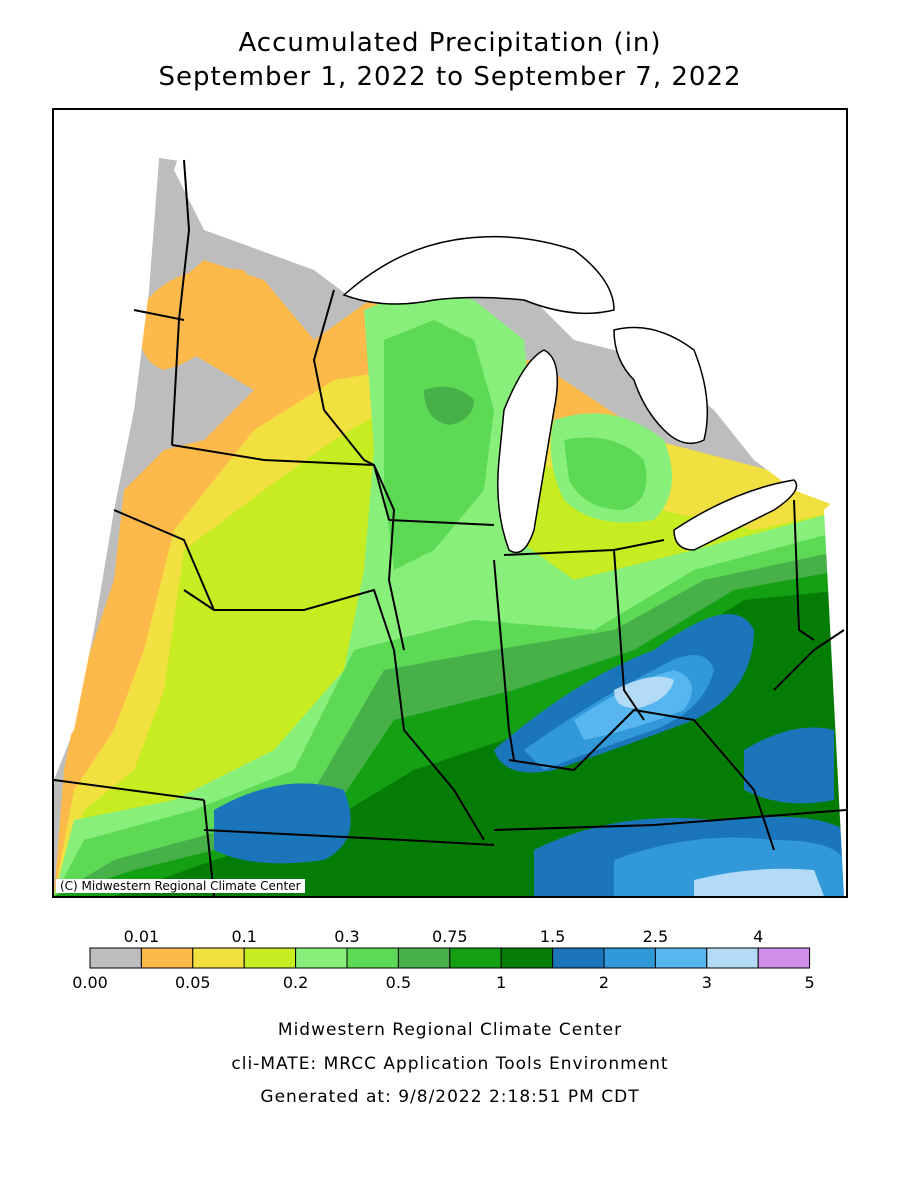 Image resolution: width=900 pixels, height=1200 pixels. What do you see at coordinates (280, 482) in the screenshot?
I see `boundary-mn-ia` at bounding box center [280, 482].